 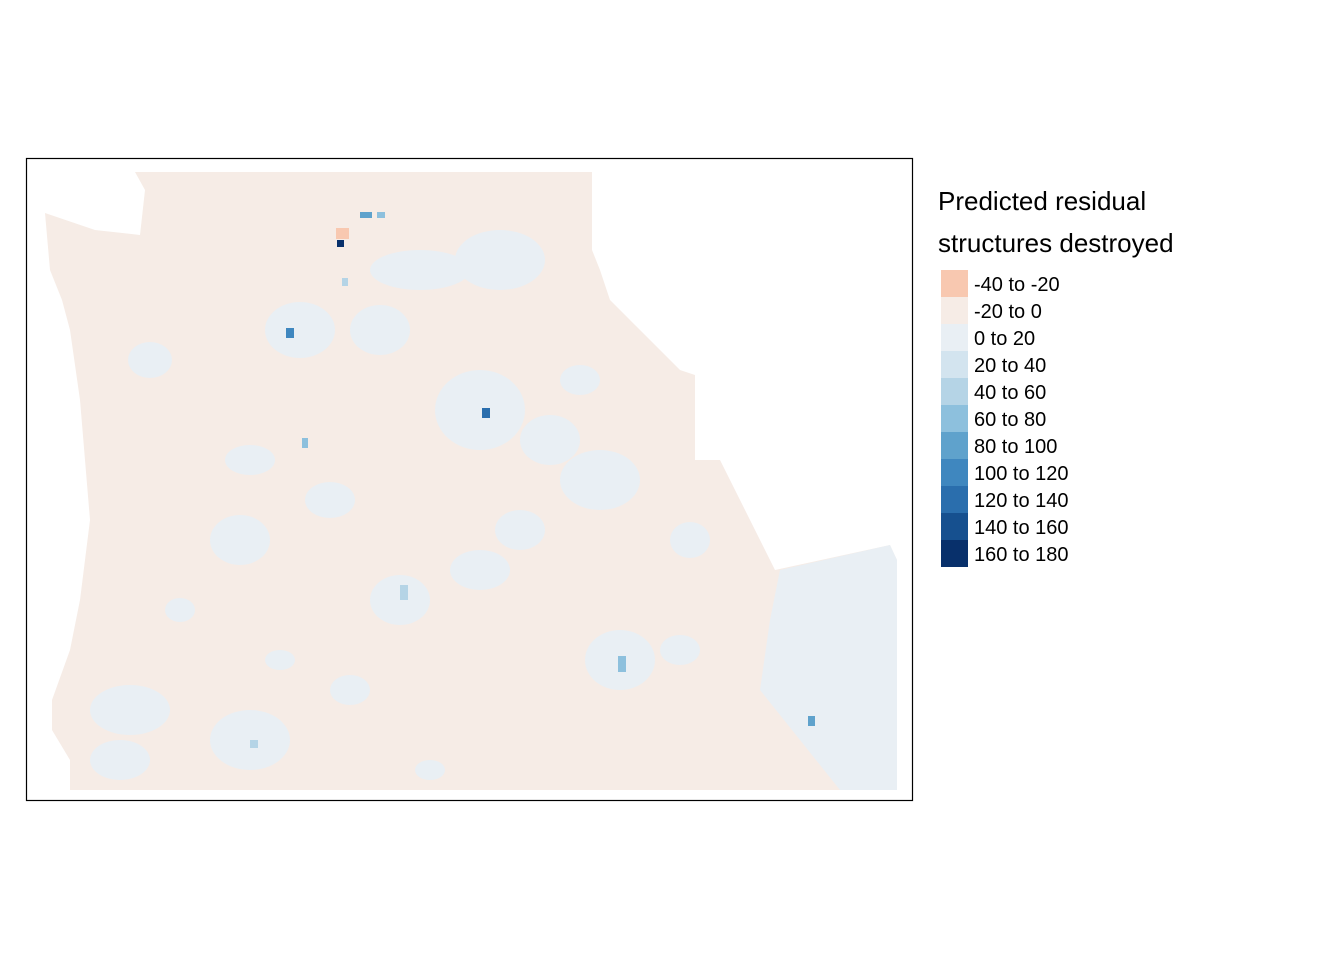 I want to click on legend-label: 160 to 180, so click(x=1021, y=555).